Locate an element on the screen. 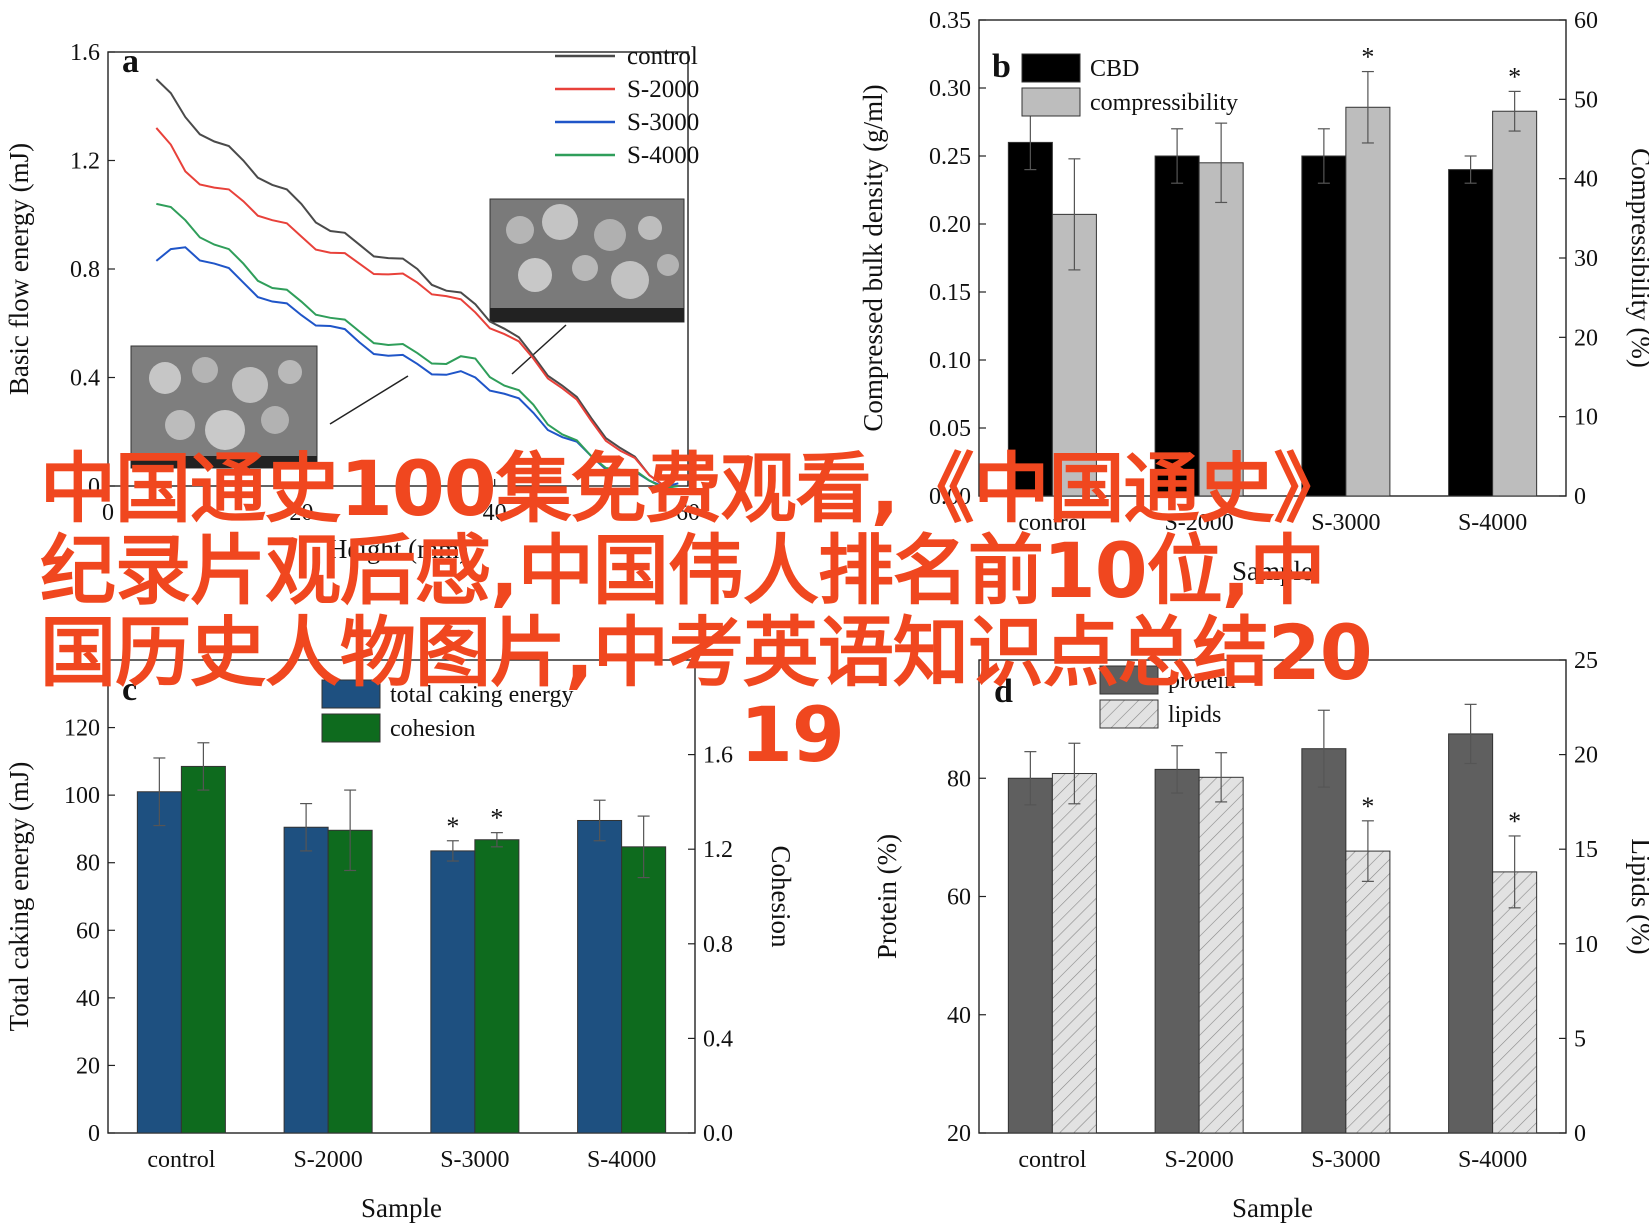 The width and height of the screenshot is (1649, 1226). y2-tick-label: 60 is located at coordinates (1586, 21).